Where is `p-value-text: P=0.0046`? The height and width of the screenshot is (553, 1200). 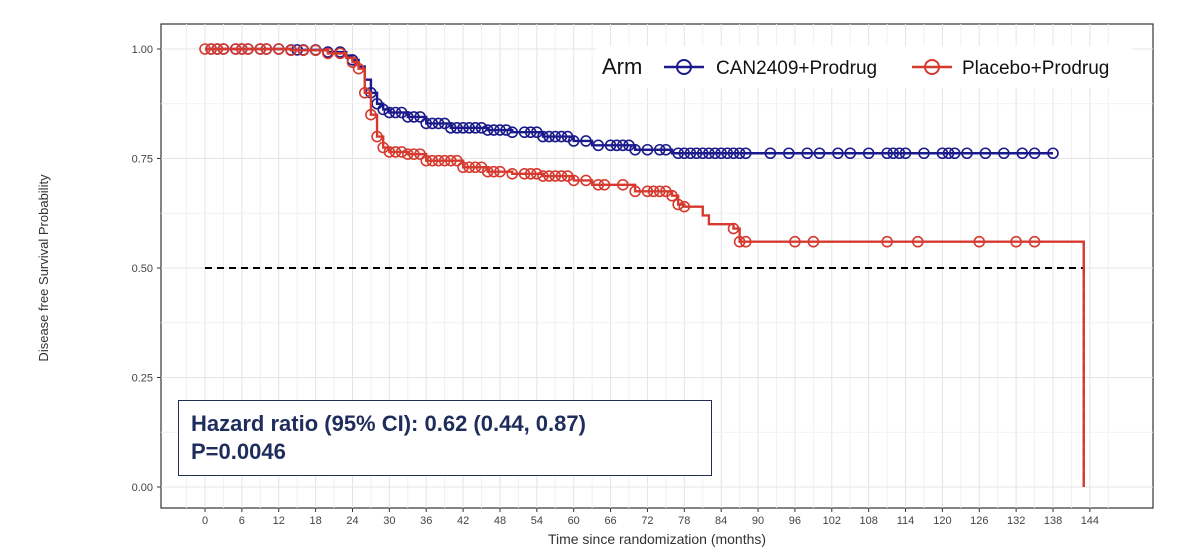 p-value-text: P=0.0046 is located at coordinates (238, 451).